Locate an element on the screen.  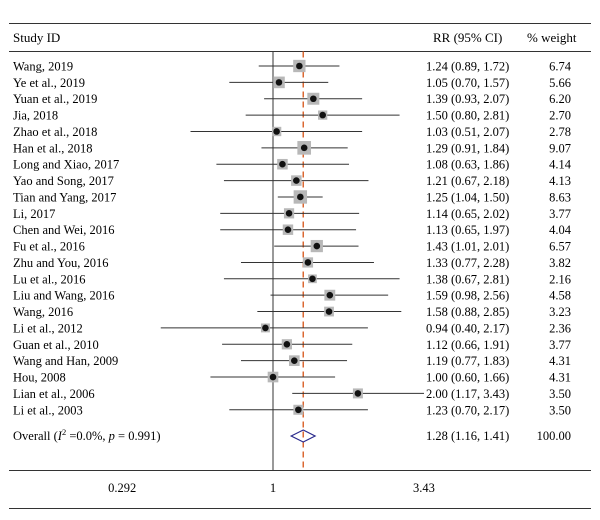
study-rr-ci: 1.38 (0.67, 2.81) is located at coordinates (467, 279).